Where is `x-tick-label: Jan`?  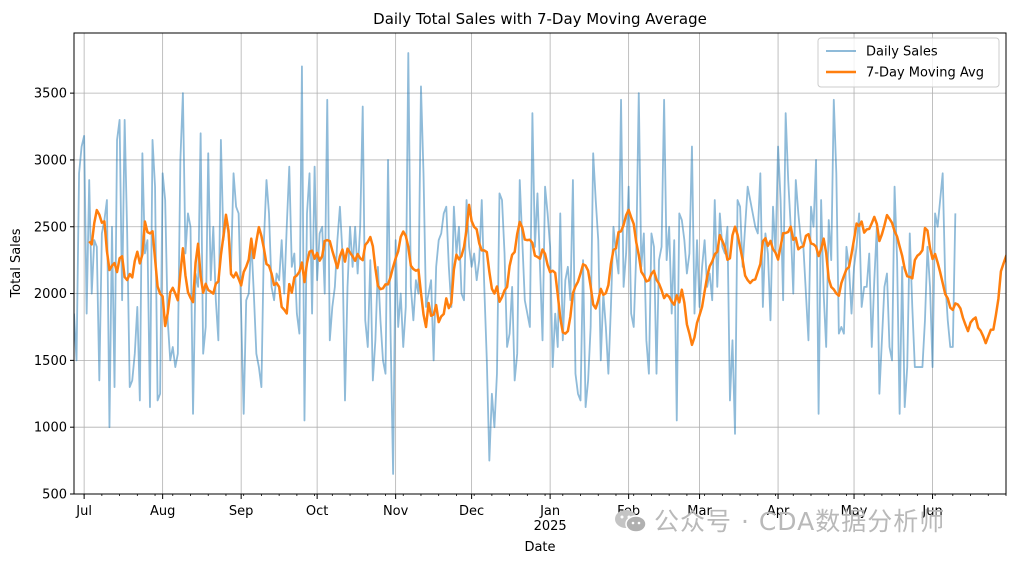 x-tick-label: Jan is located at coordinates (549, 511).